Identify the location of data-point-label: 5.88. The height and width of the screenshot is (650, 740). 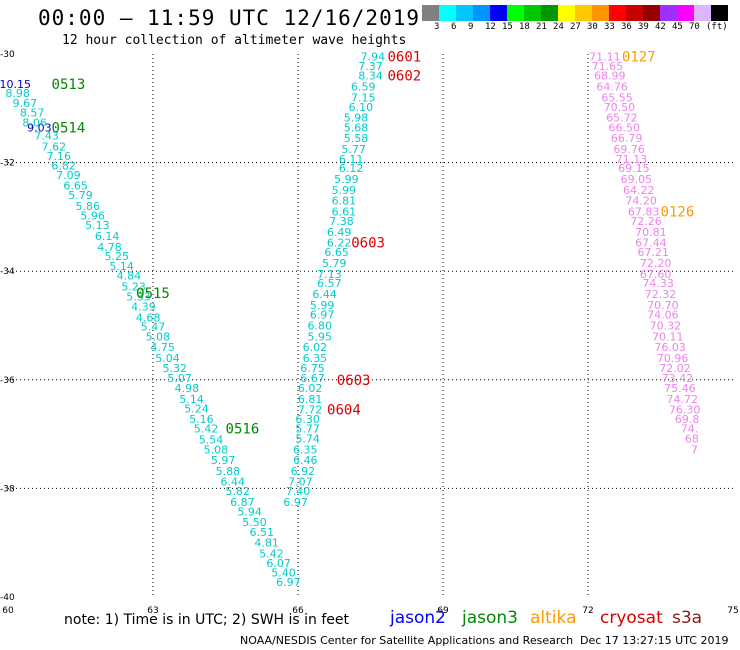
(228, 471).